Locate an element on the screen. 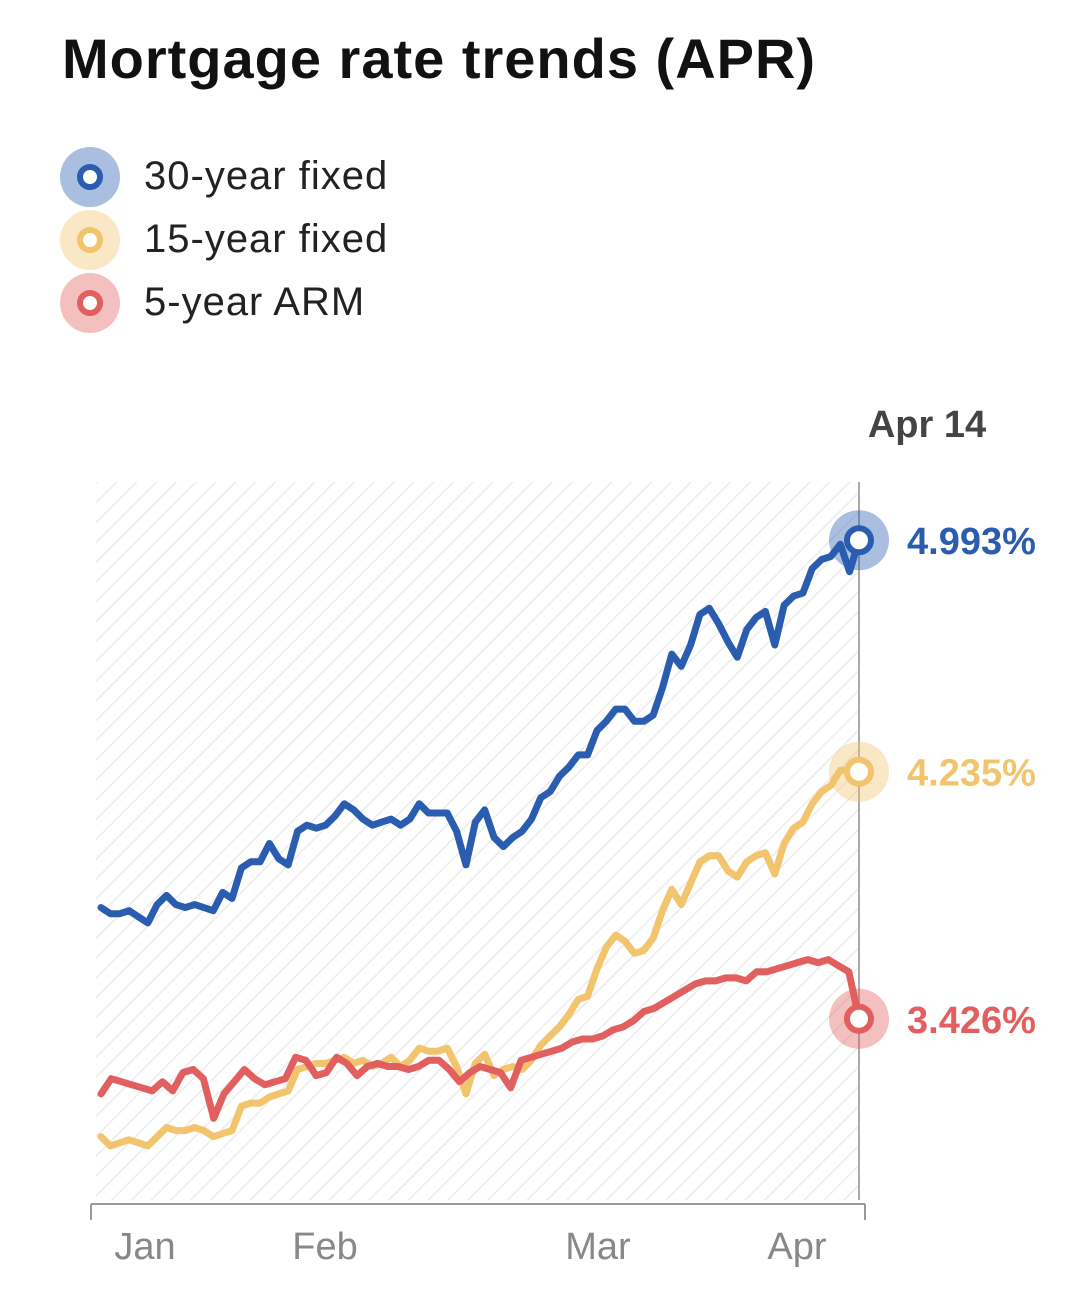  current-date-label: Apr 14 is located at coordinates (927, 425).